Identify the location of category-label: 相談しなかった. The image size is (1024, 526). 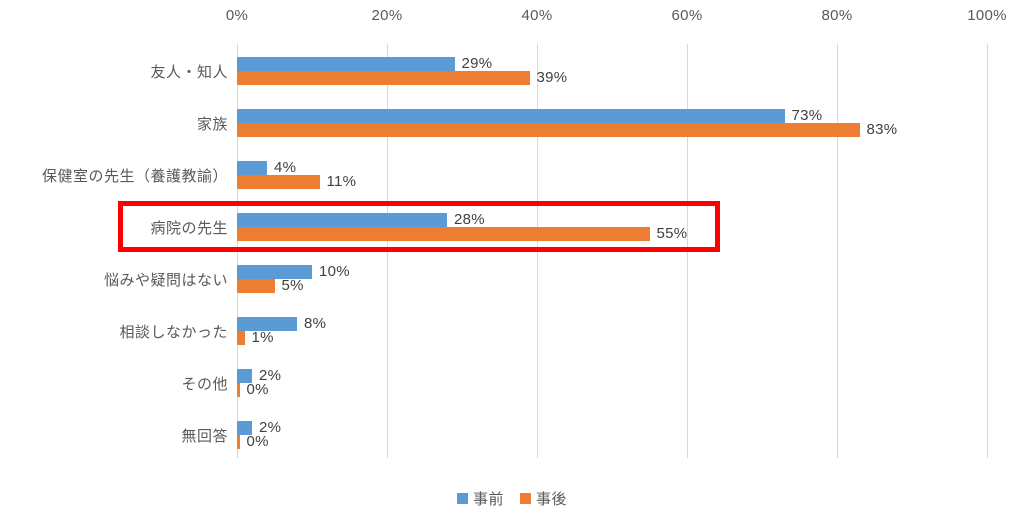
(173, 332).